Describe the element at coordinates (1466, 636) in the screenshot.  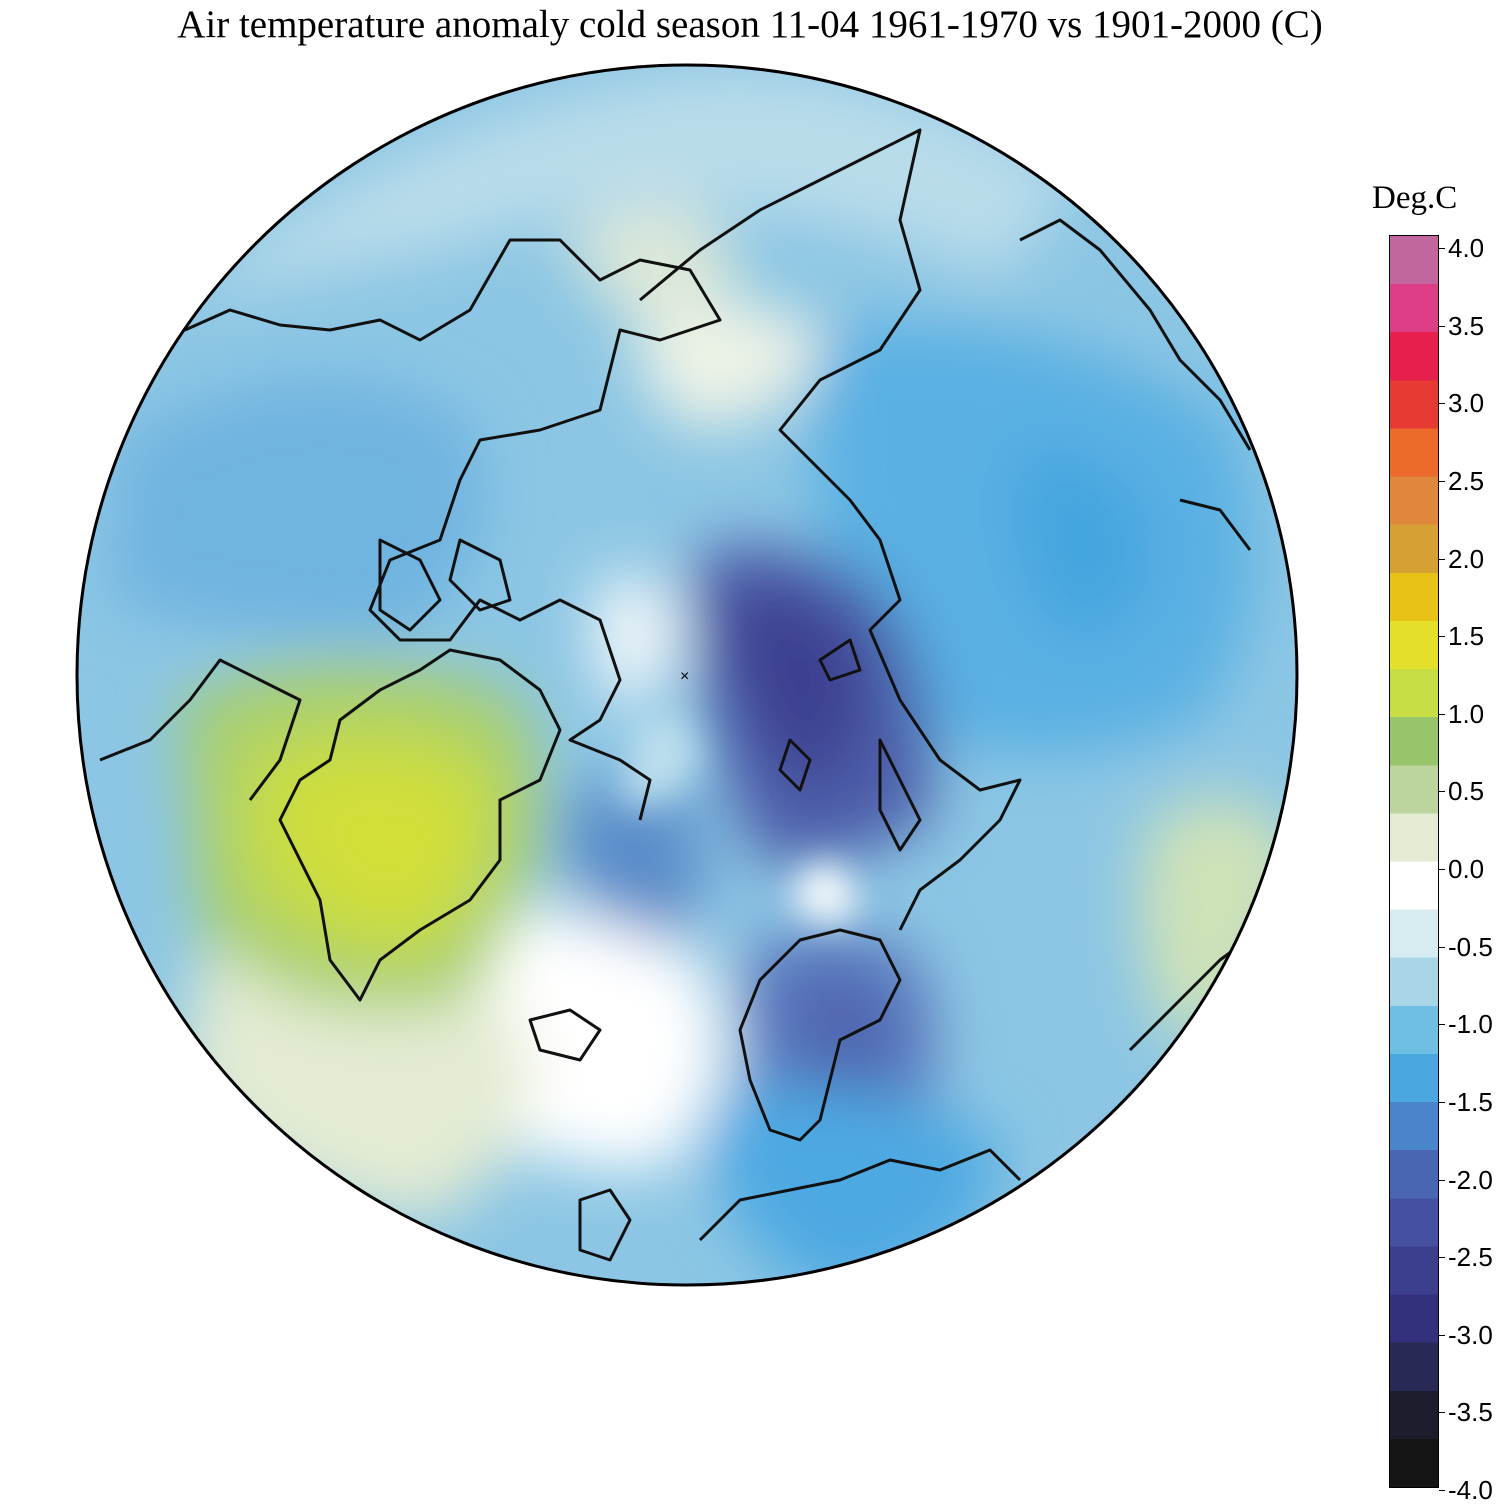
I see `legend-tick-label: 1.5` at that location.